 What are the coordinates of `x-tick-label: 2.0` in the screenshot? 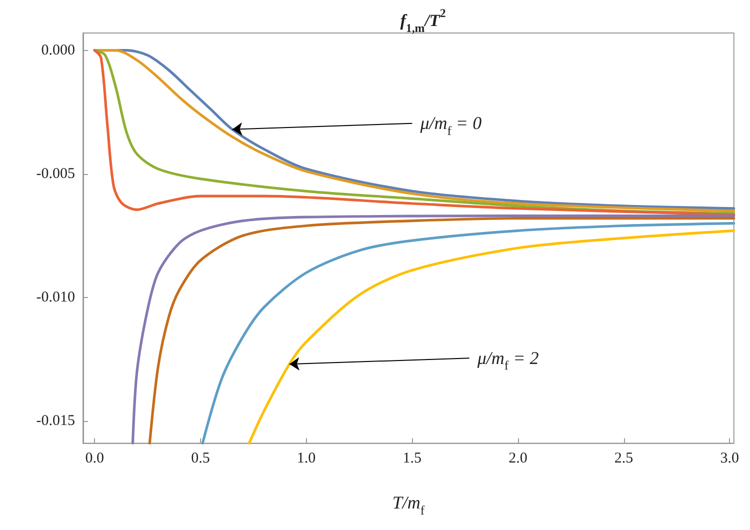 It's located at (518, 458).